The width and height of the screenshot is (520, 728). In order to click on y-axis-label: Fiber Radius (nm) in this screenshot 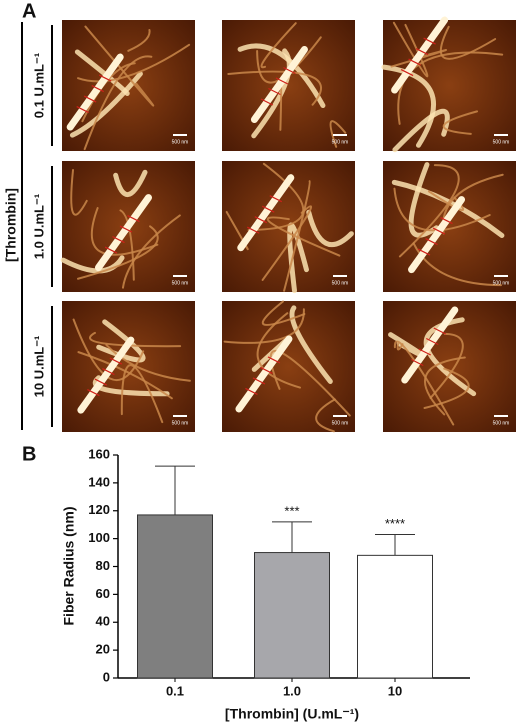, I will do `click(69, 565)`.